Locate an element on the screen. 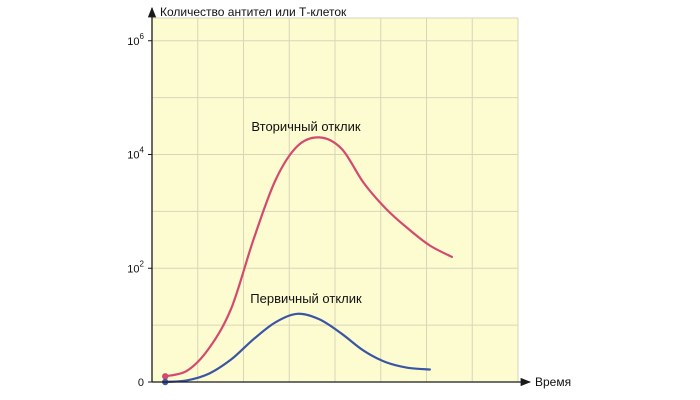  series-start-marker-secondary is located at coordinates (165, 376).